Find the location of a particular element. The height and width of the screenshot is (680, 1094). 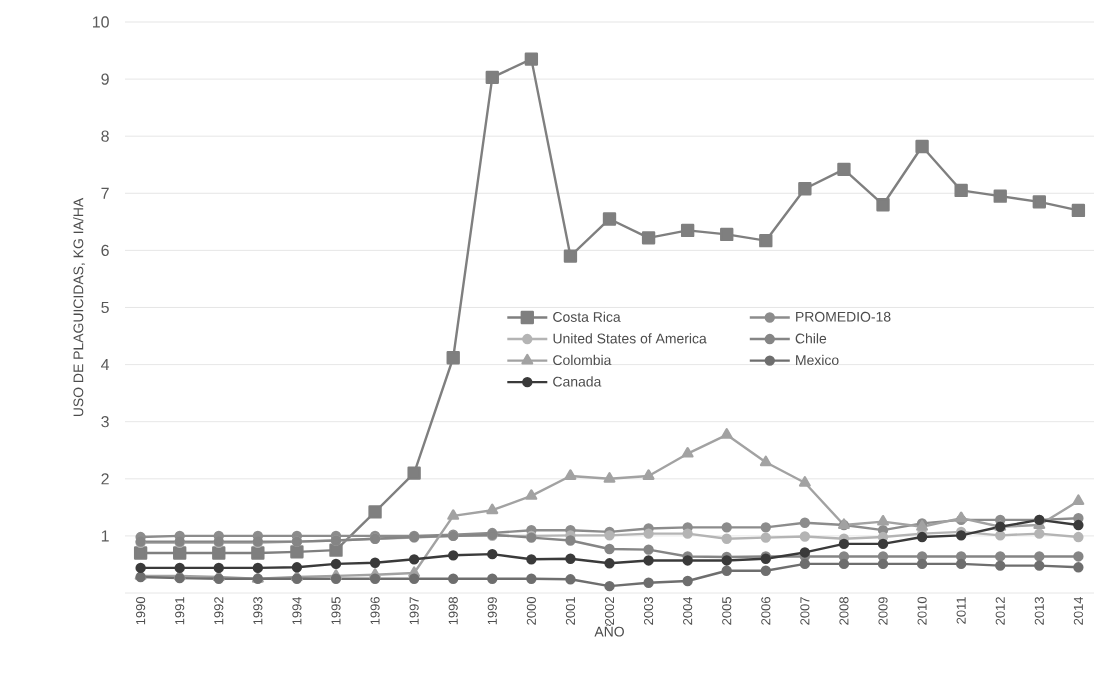

x-tick-label: 2001 is located at coordinates (570, 611).